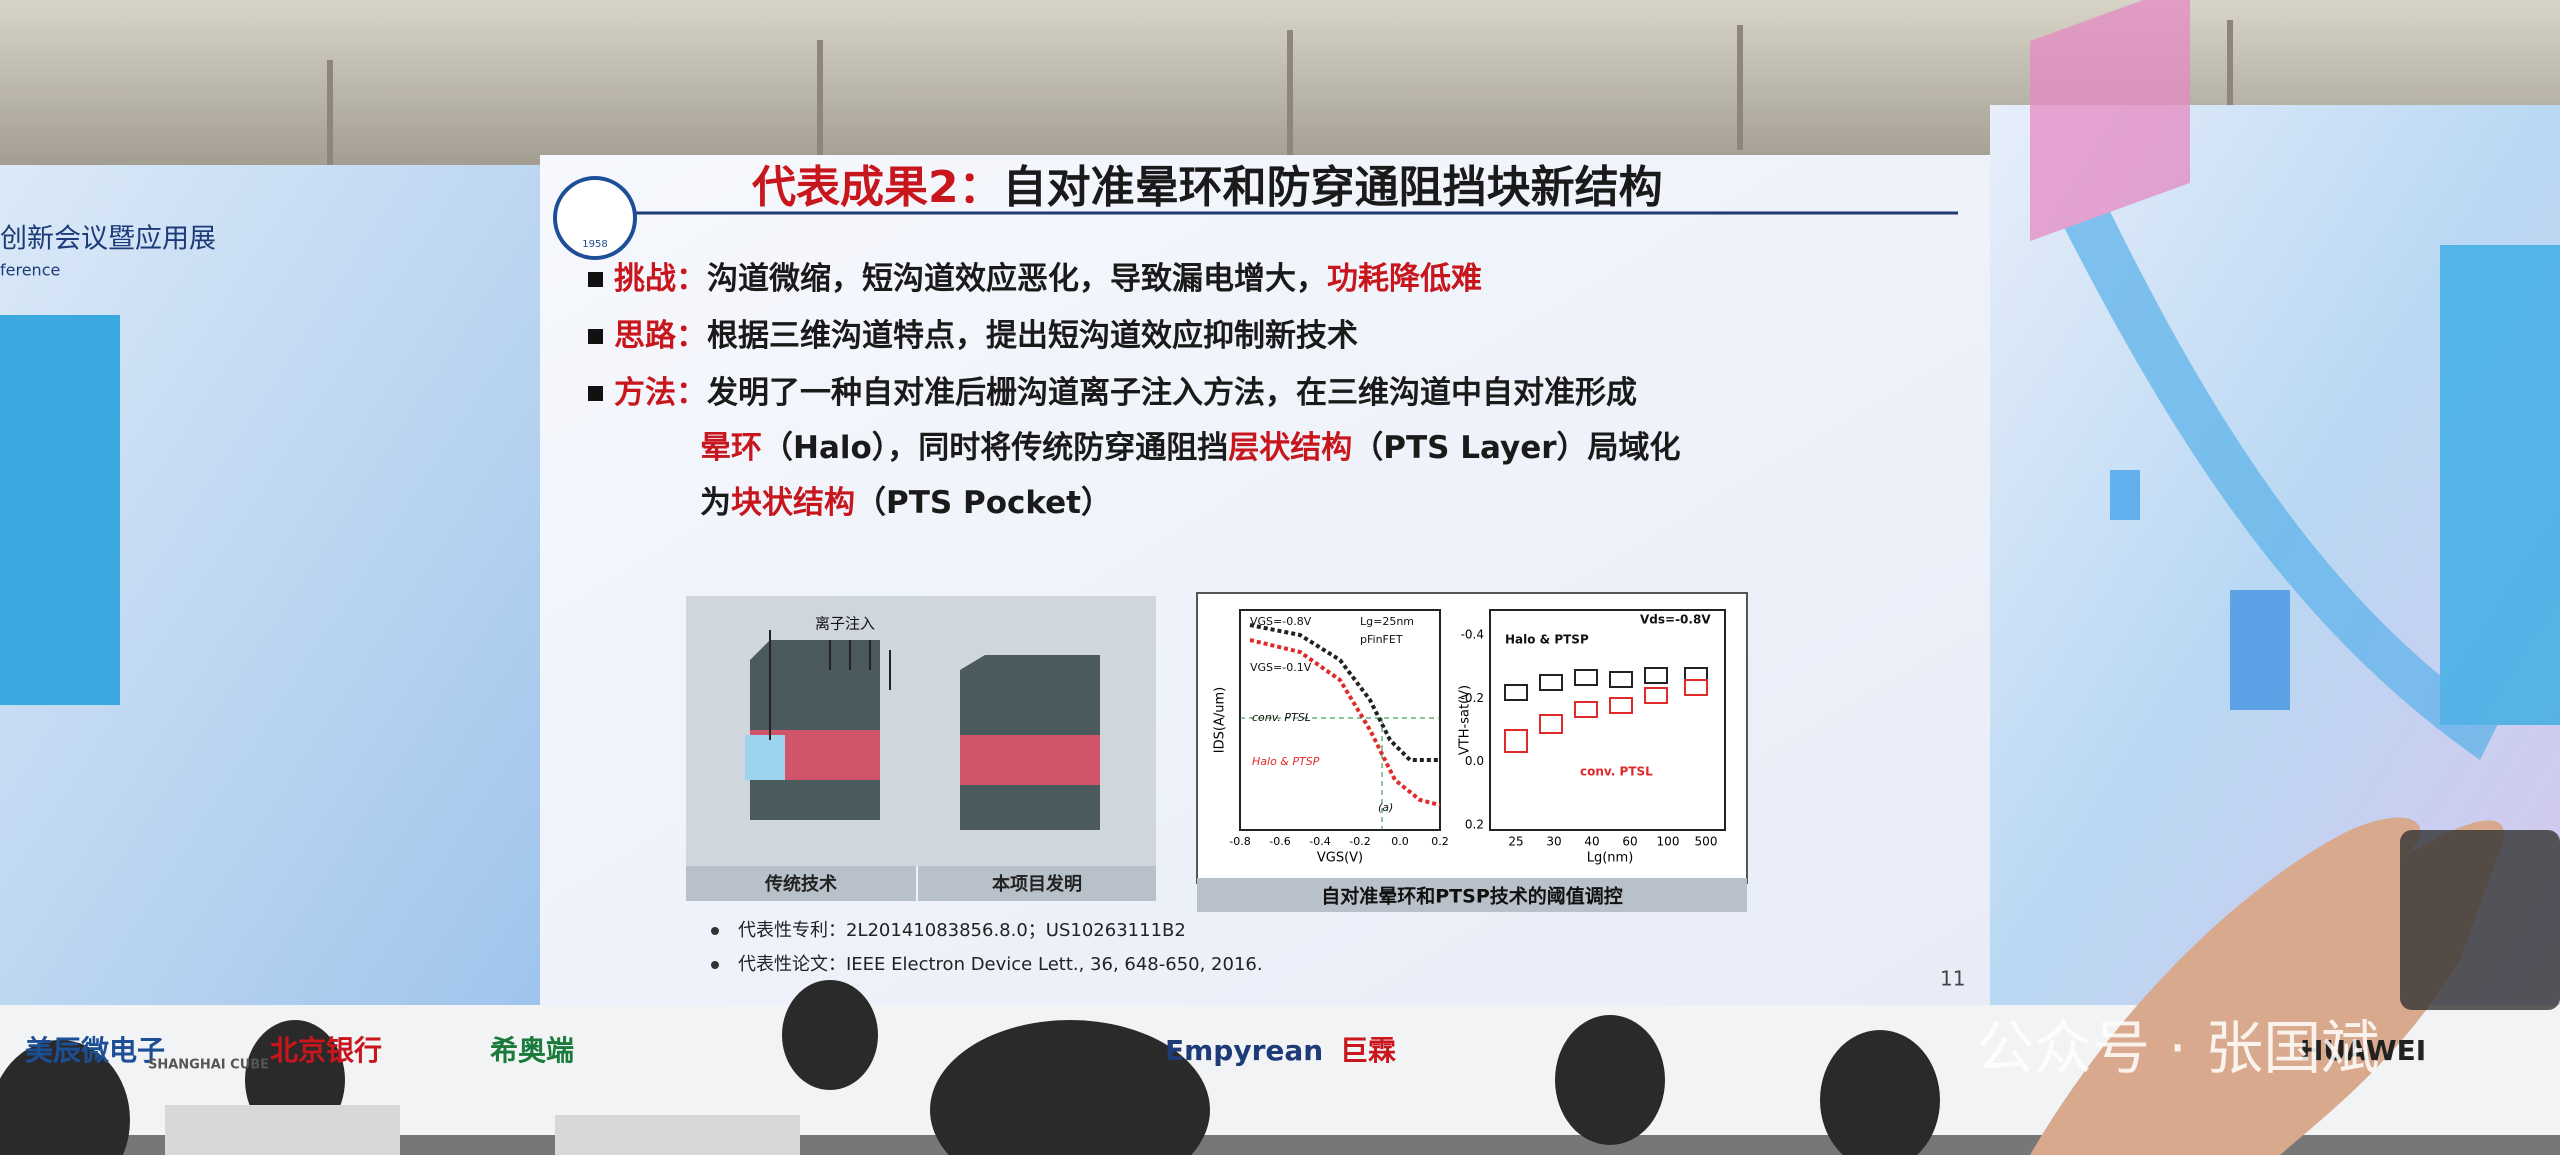  I want to click on text-segment: （PTS Pocket）, so click(983, 503).